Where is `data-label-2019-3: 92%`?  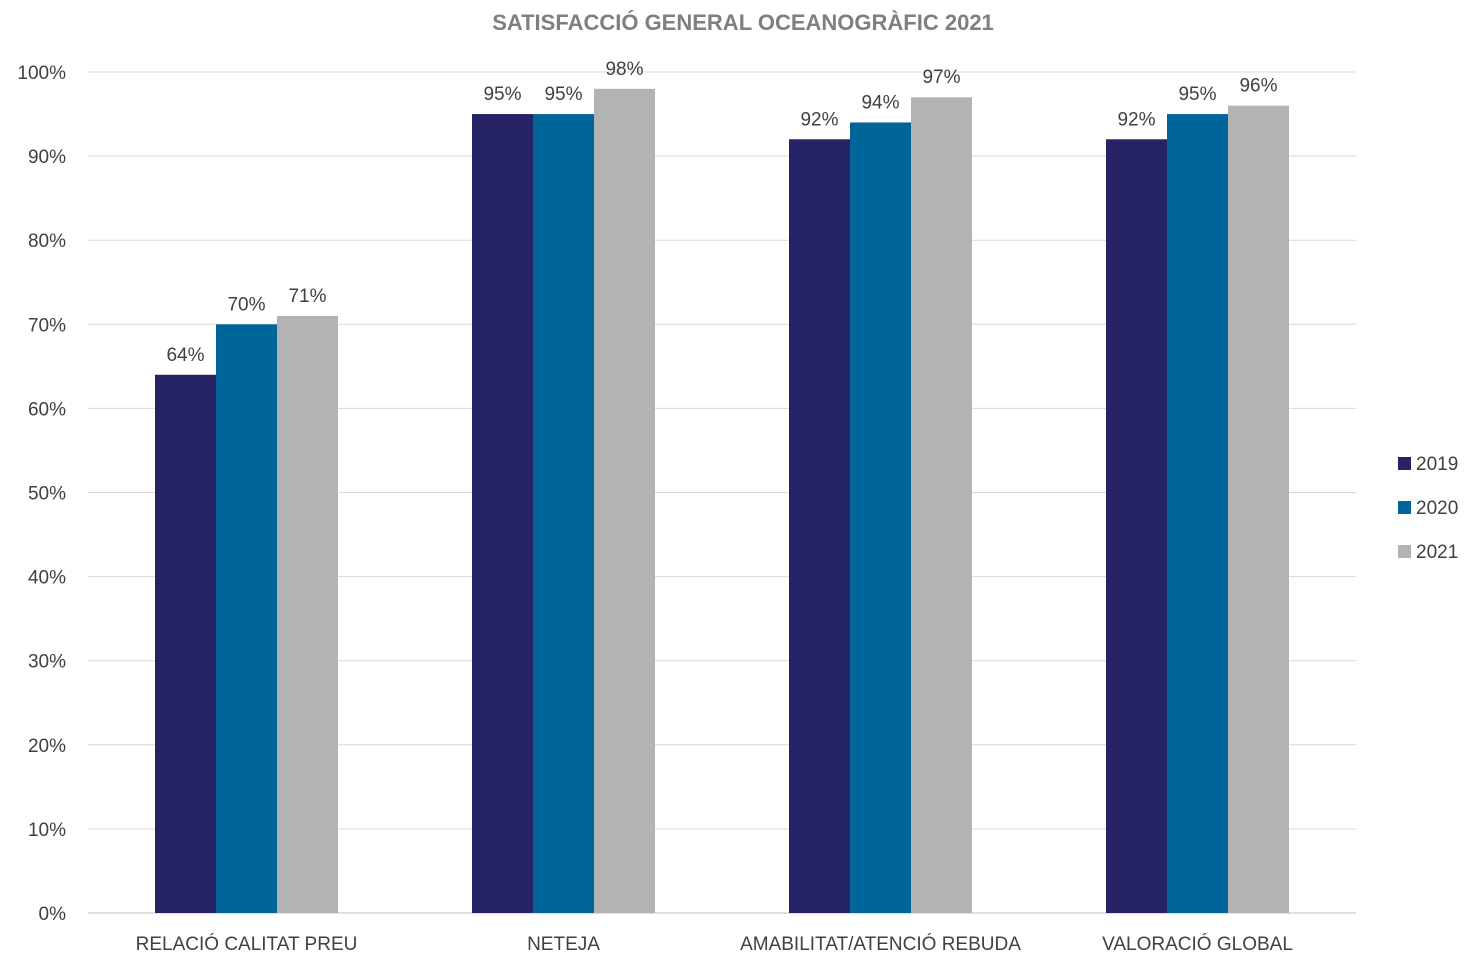 data-label-2019-3: 92% is located at coordinates (1136, 119).